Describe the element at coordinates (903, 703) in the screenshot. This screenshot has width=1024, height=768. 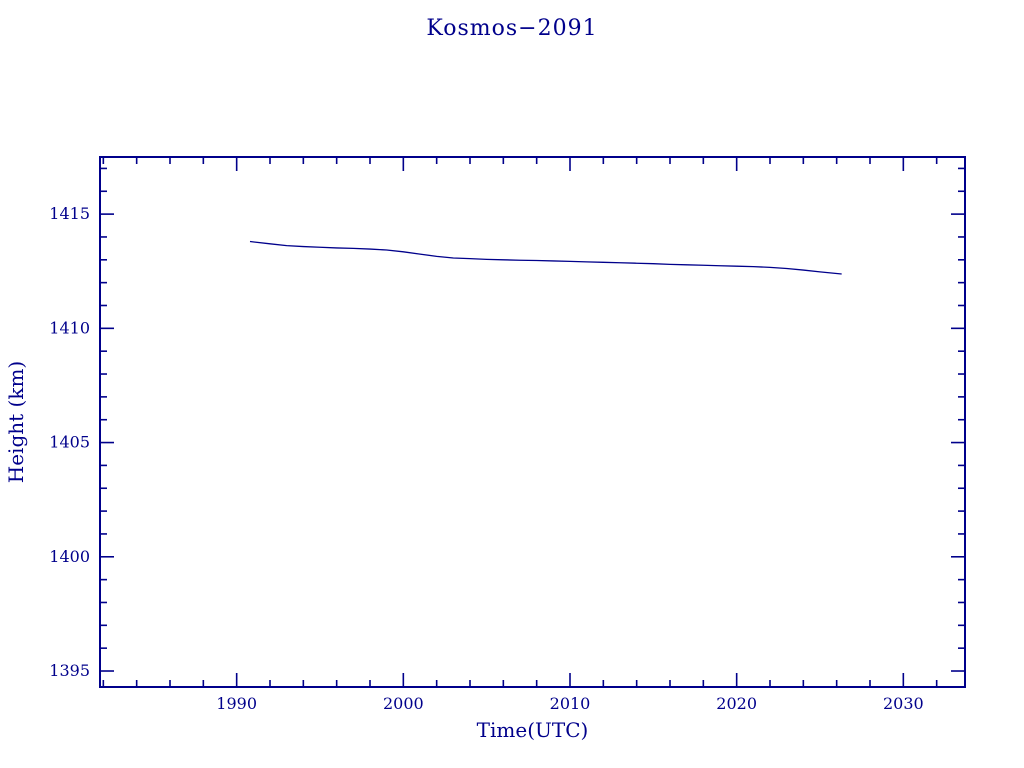
I see `x-tick-label: 2030` at that location.